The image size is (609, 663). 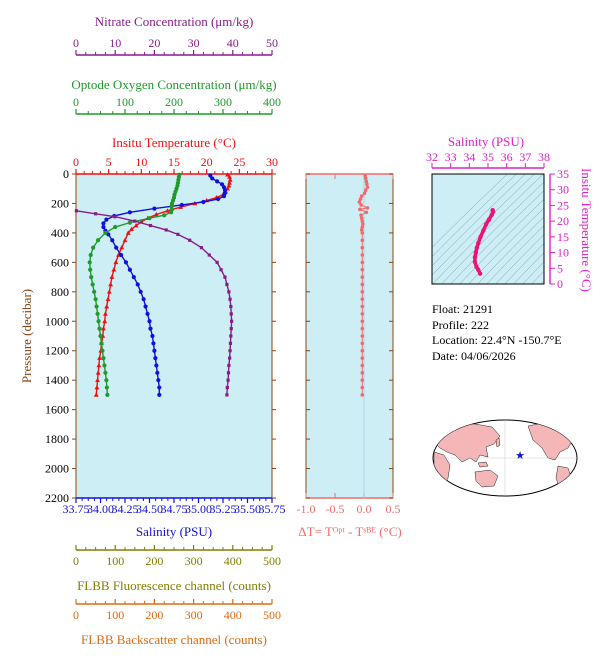 I want to click on backscatter-tick-label: 100, so click(x=115, y=615).